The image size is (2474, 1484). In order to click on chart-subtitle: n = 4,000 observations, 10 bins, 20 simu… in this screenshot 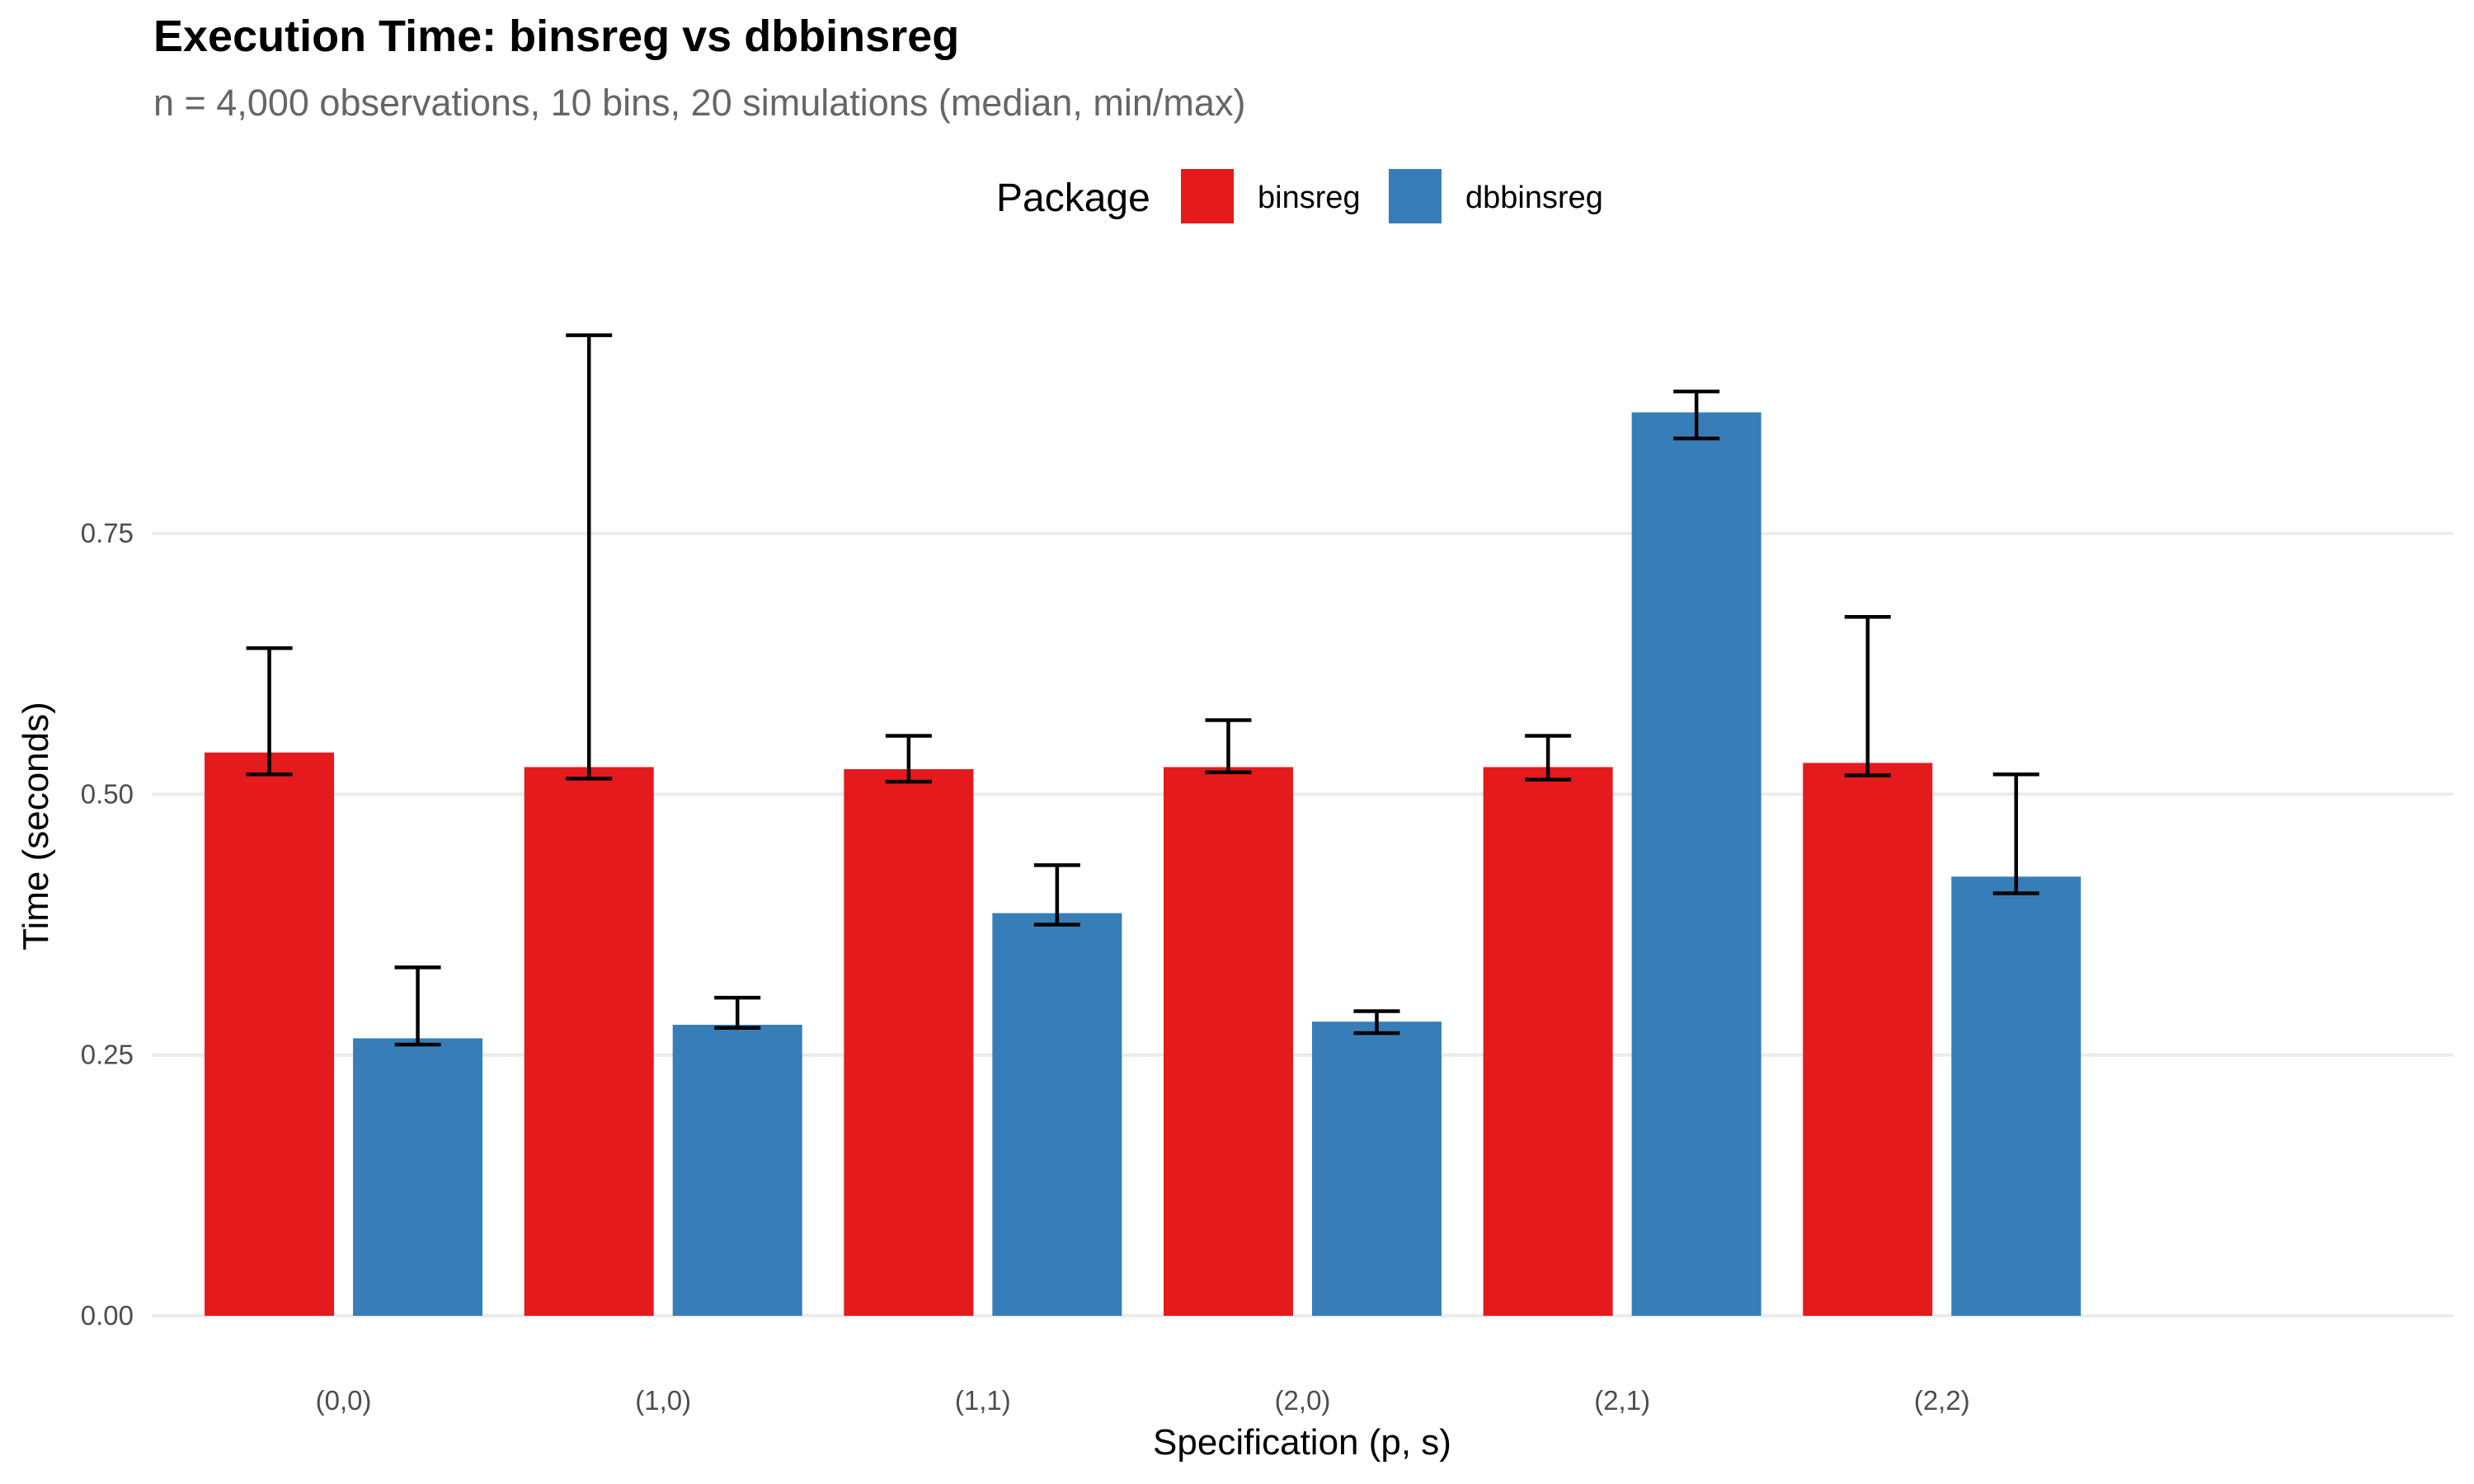, I will do `click(699, 103)`.